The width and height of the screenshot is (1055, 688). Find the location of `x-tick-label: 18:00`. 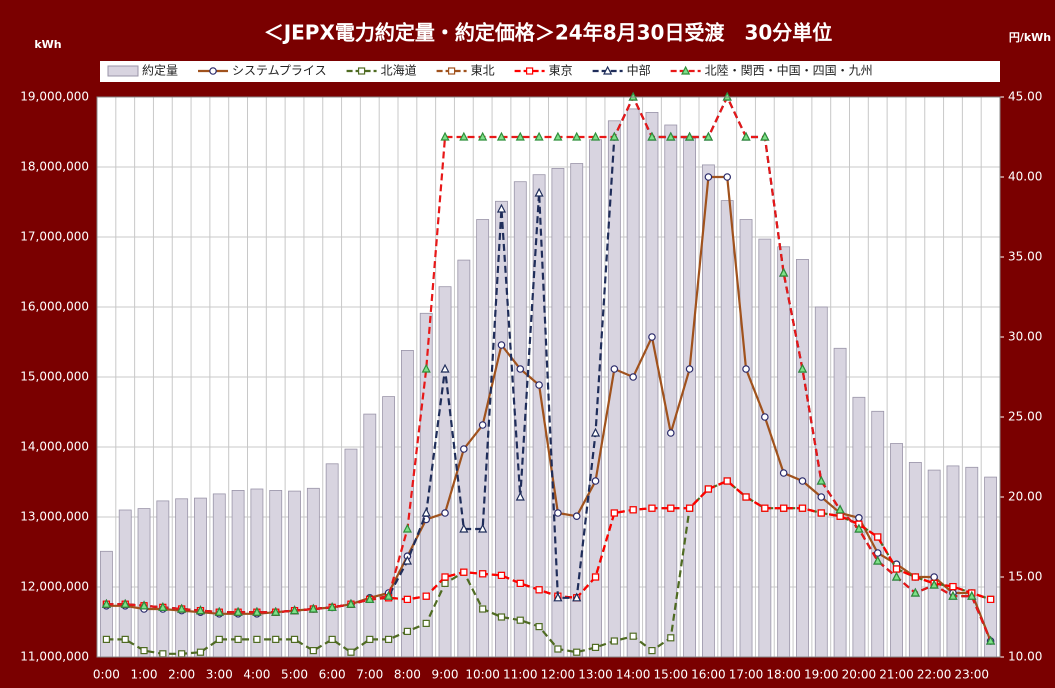

x-tick-label: 18:00 is located at coordinates (783, 675).